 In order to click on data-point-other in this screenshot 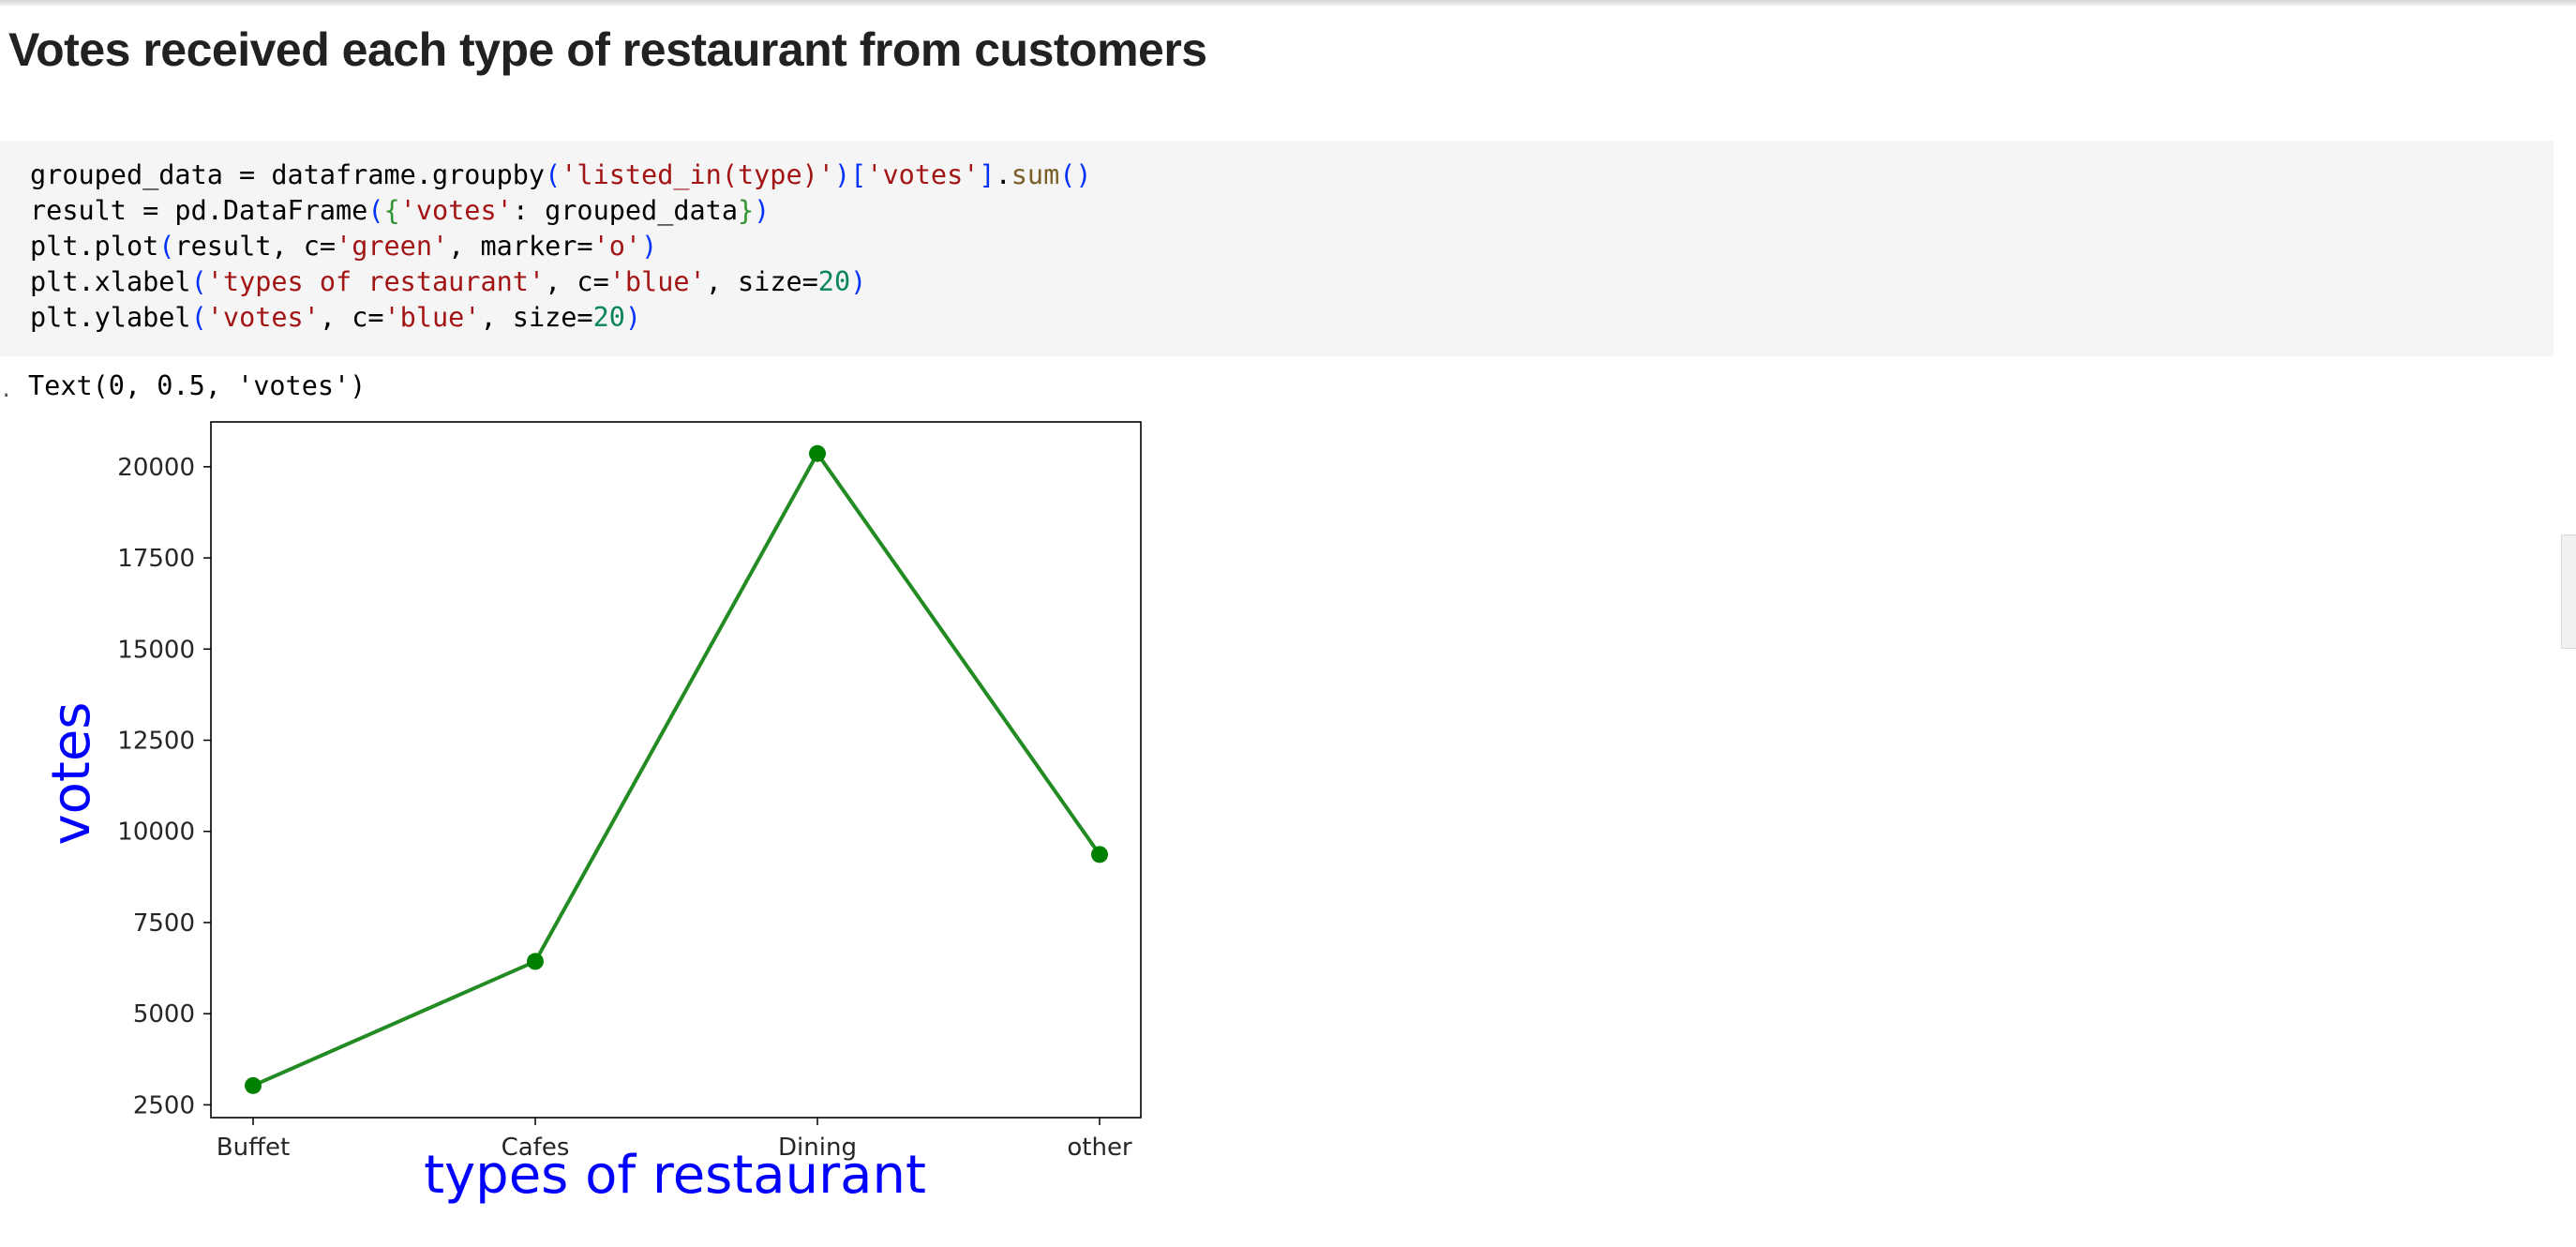, I will do `click(1099, 855)`.